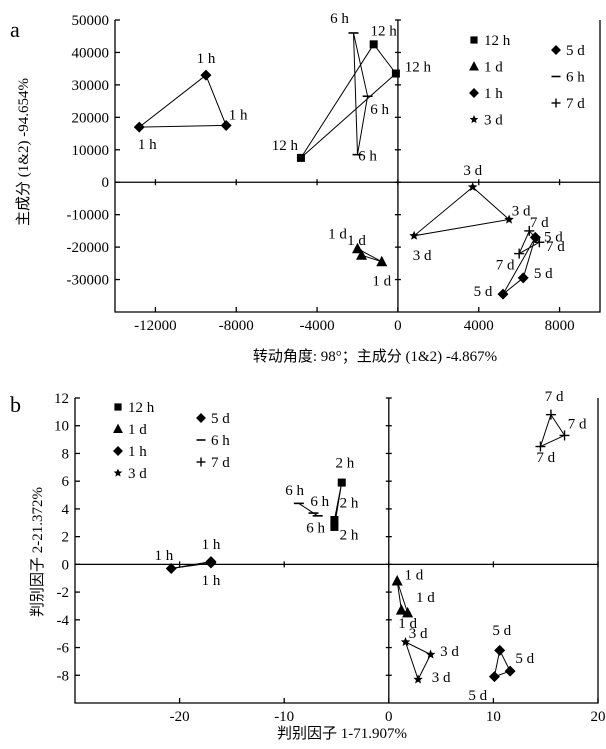  I want to click on panel-a-point-label-5: 12 h, so click(418, 68).